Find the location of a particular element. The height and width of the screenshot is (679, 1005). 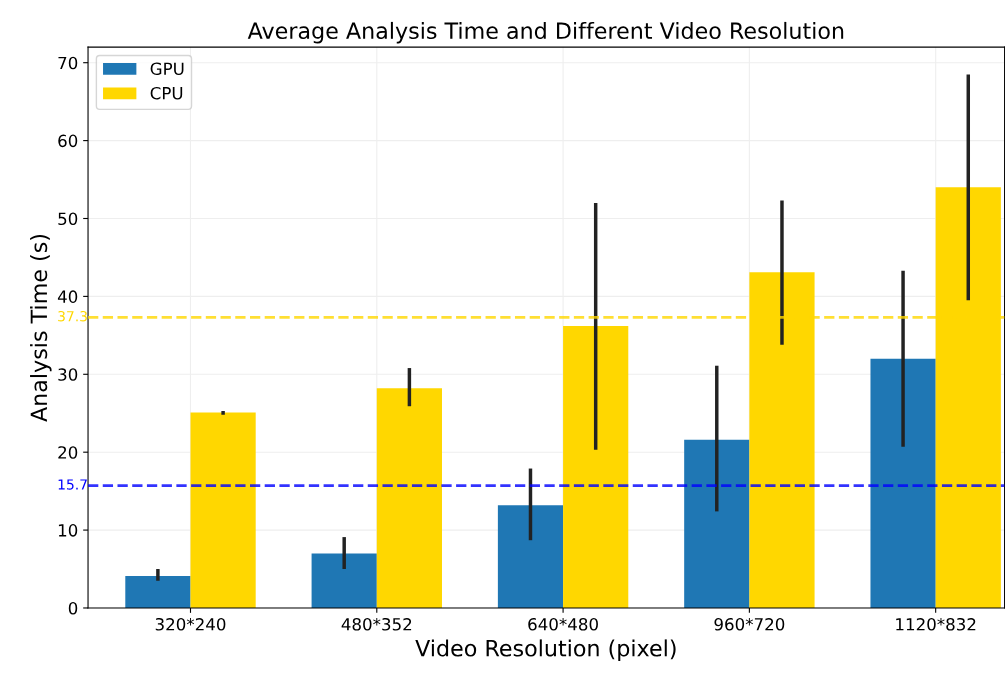

legend-label: GPU is located at coordinates (167, 69).